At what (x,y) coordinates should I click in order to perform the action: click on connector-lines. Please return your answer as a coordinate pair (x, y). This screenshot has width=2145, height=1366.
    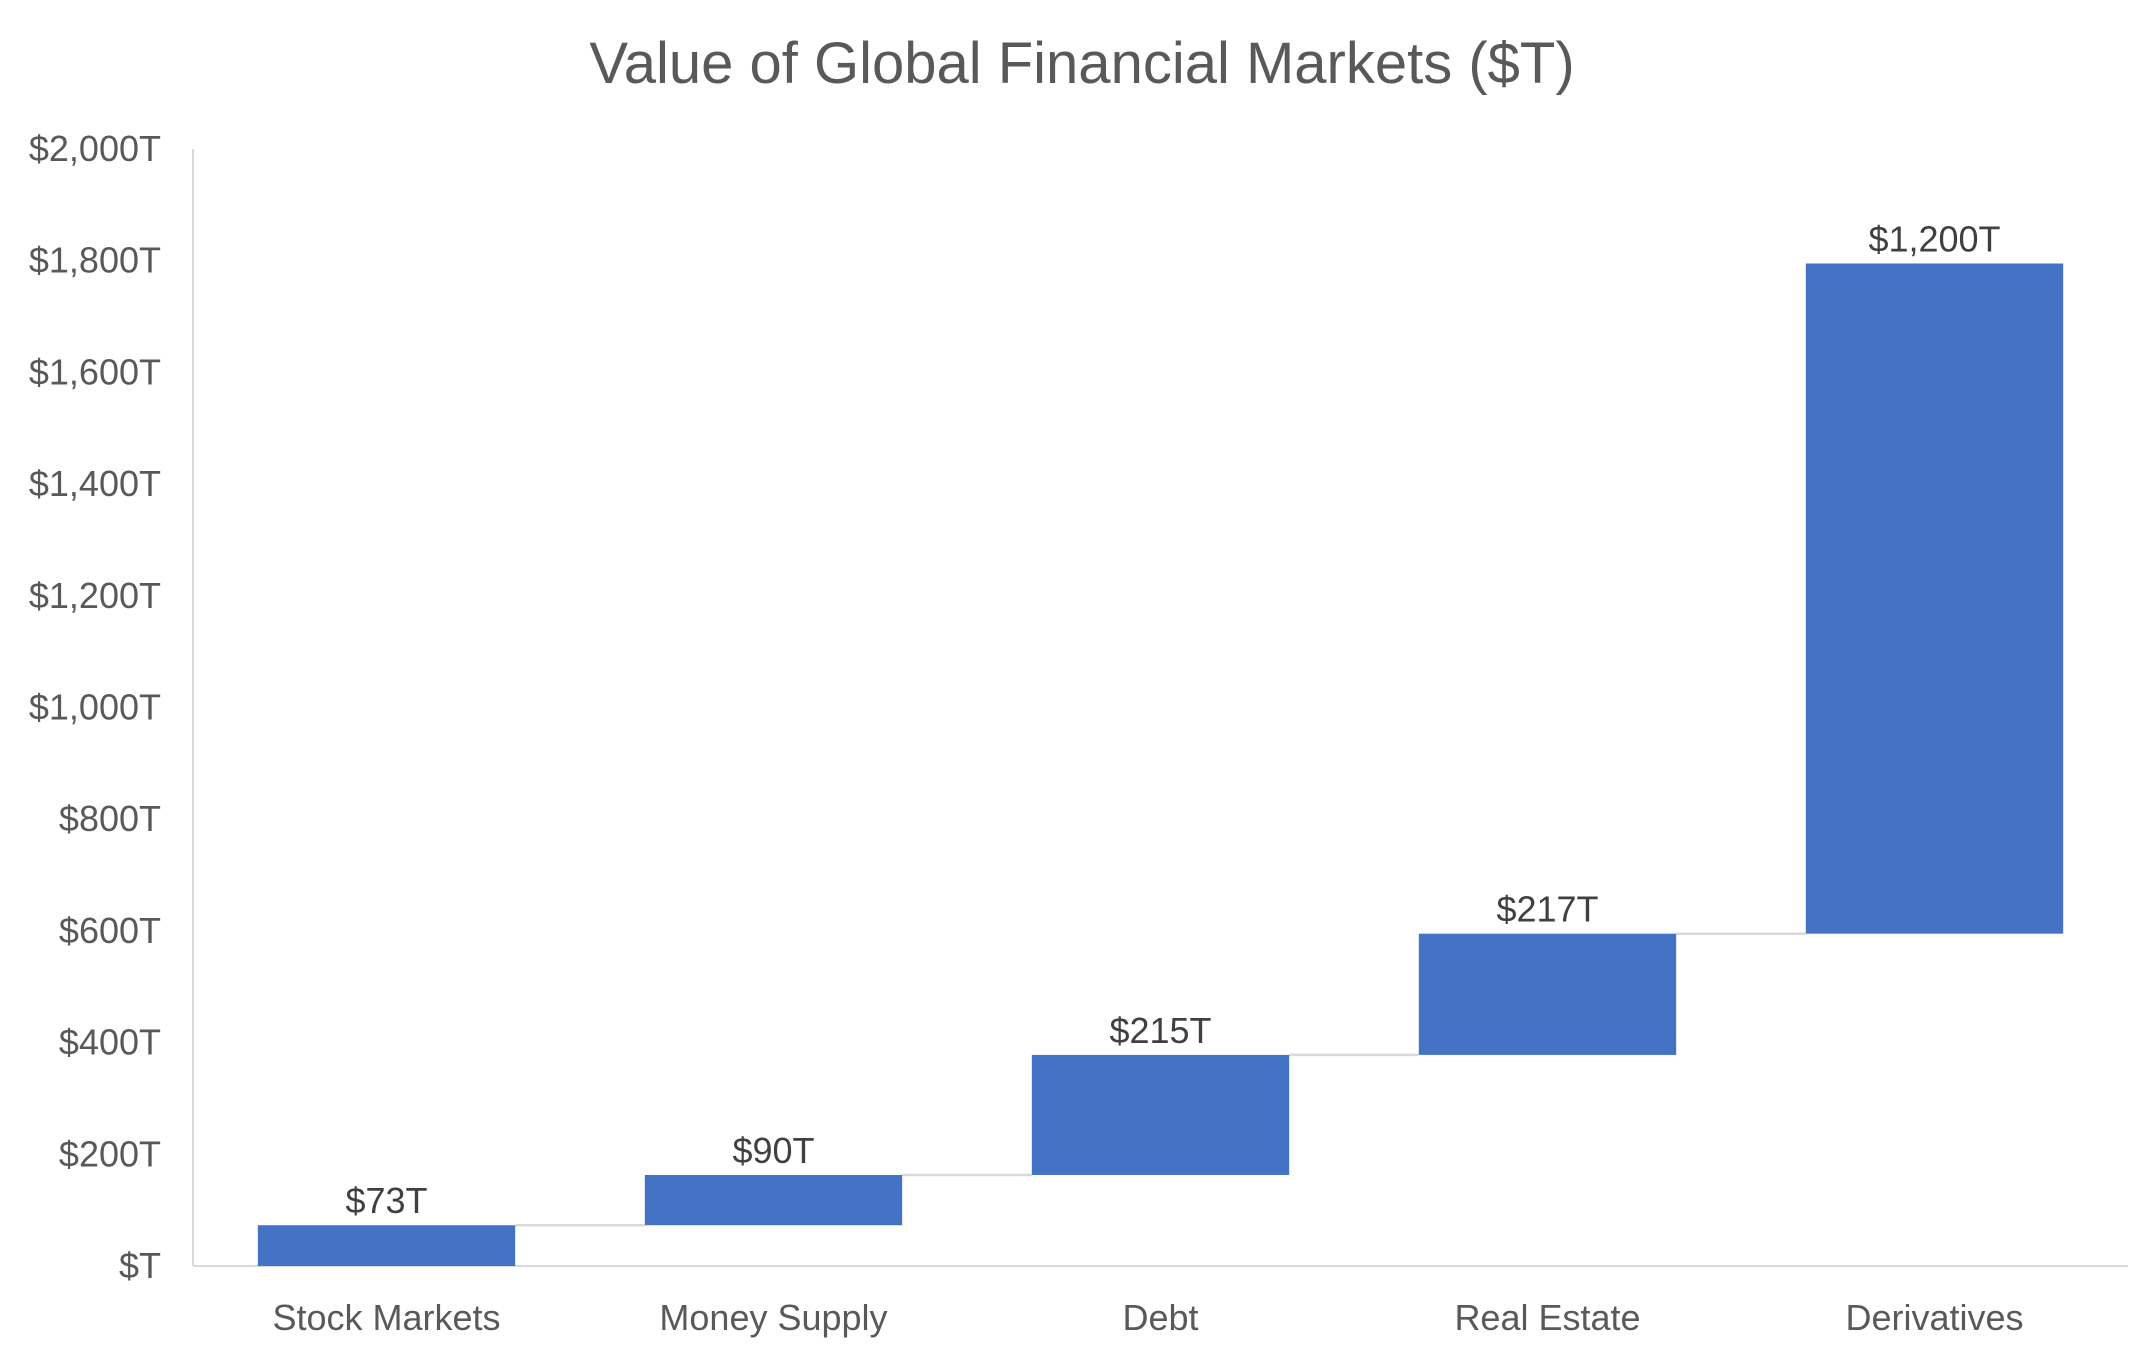
    Looking at the image, I should click on (1160, 1079).